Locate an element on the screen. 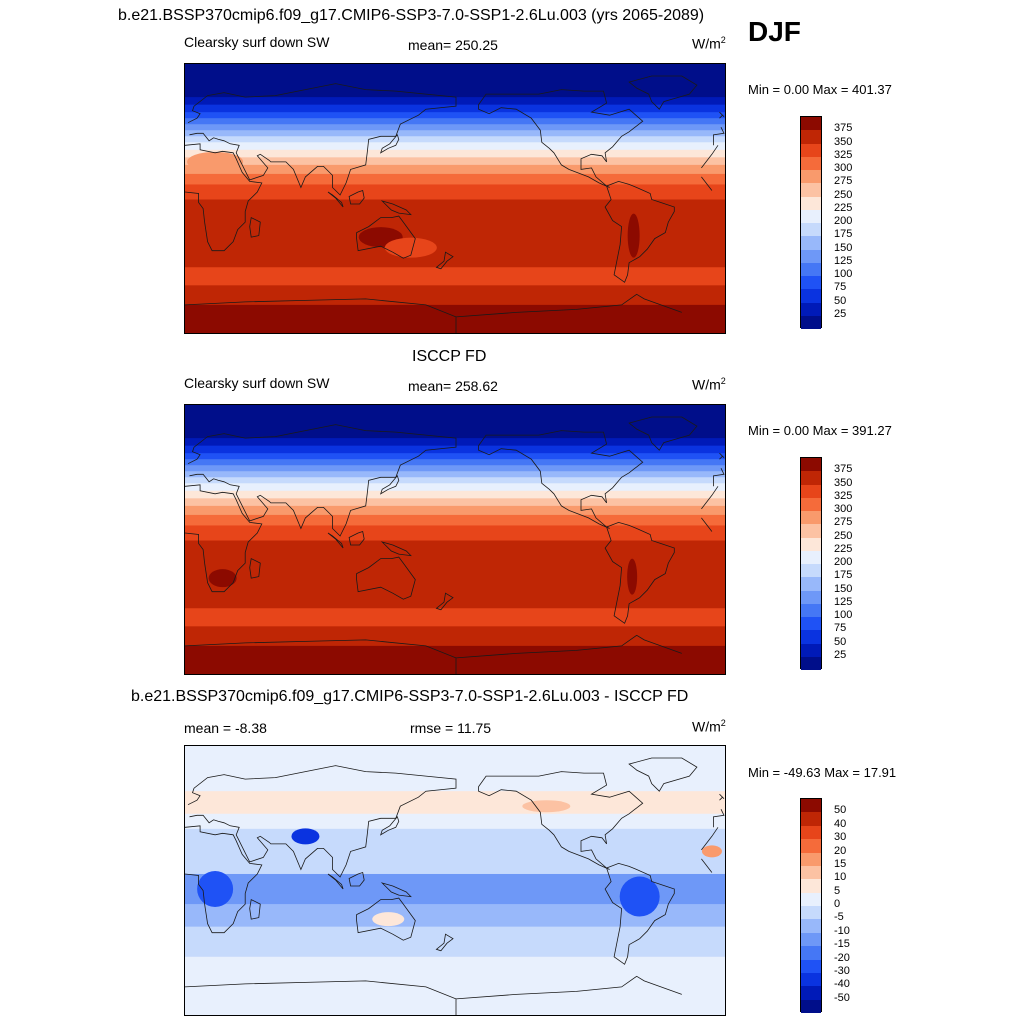  panel-obs-colorbar is located at coordinates (811, 563).